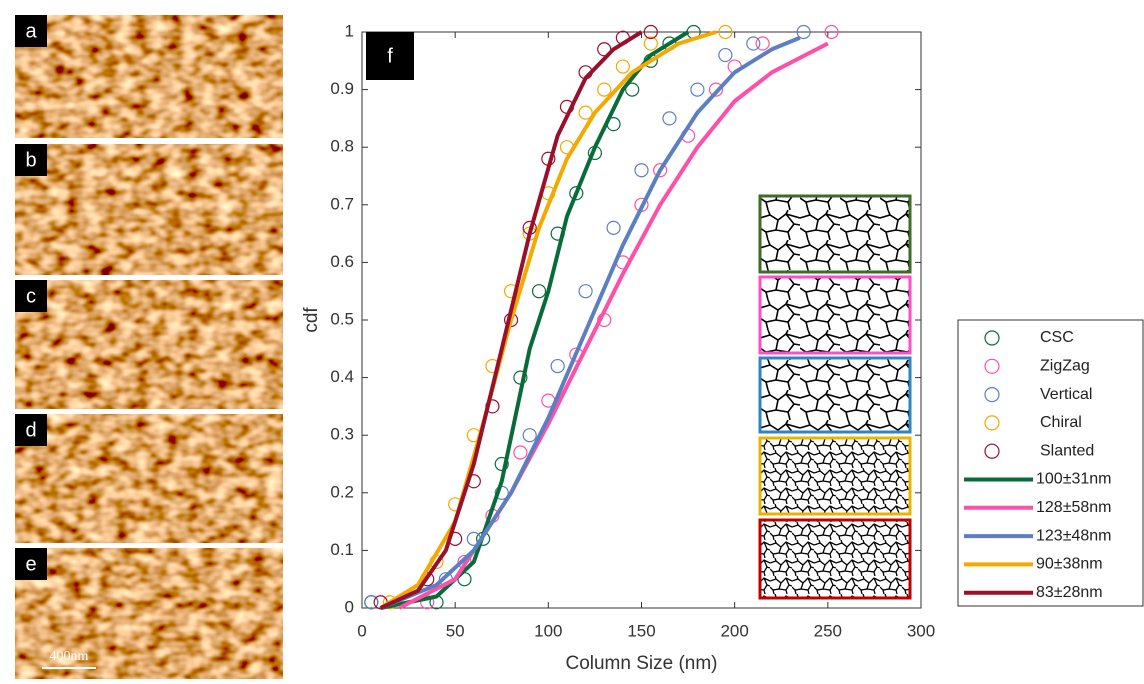 The image size is (1144, 684). I want to click on x-tick-label: 200, so click(734, 630).